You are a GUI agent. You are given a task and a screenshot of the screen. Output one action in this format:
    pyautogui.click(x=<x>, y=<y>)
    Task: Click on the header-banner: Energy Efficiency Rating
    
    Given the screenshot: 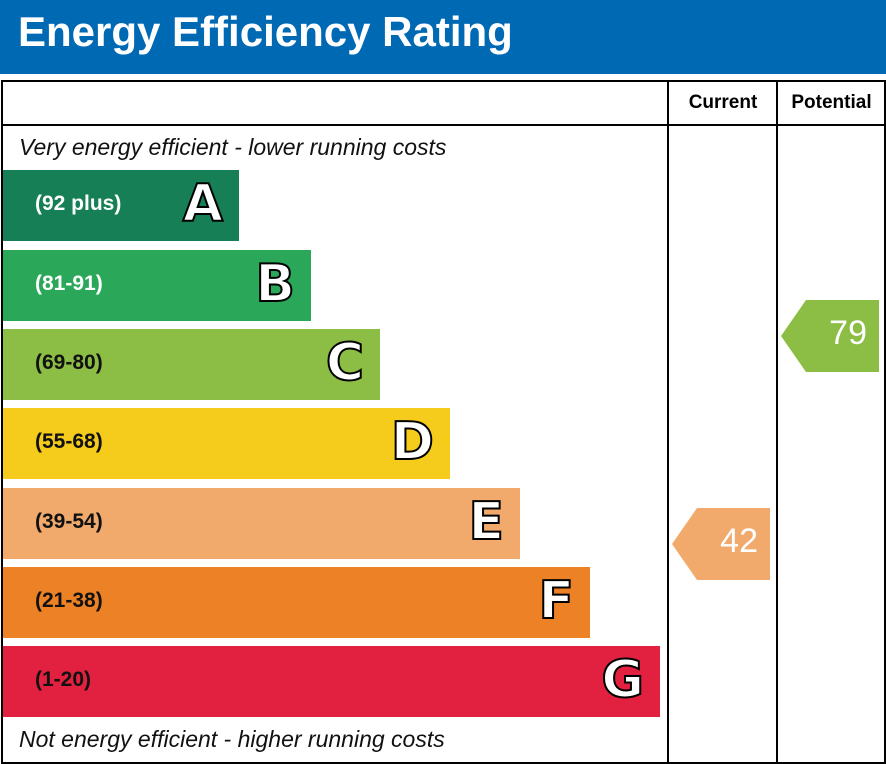 What is the action you would take?
    pyautogui.click(x=443, y=37)
    